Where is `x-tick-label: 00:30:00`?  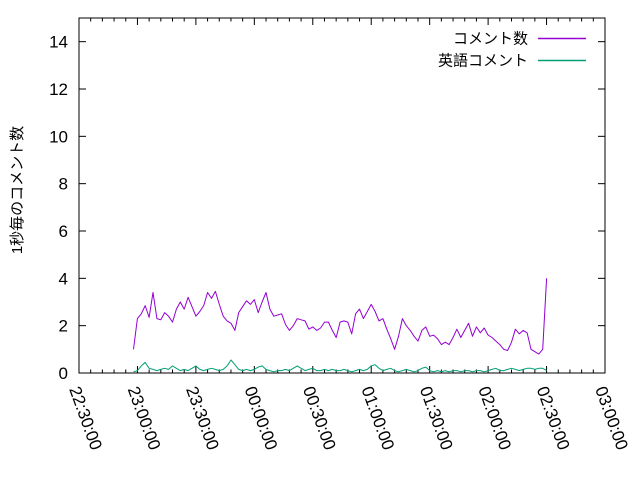
x-tick-label: 00:30:00 is located at coordinates (319, 418).